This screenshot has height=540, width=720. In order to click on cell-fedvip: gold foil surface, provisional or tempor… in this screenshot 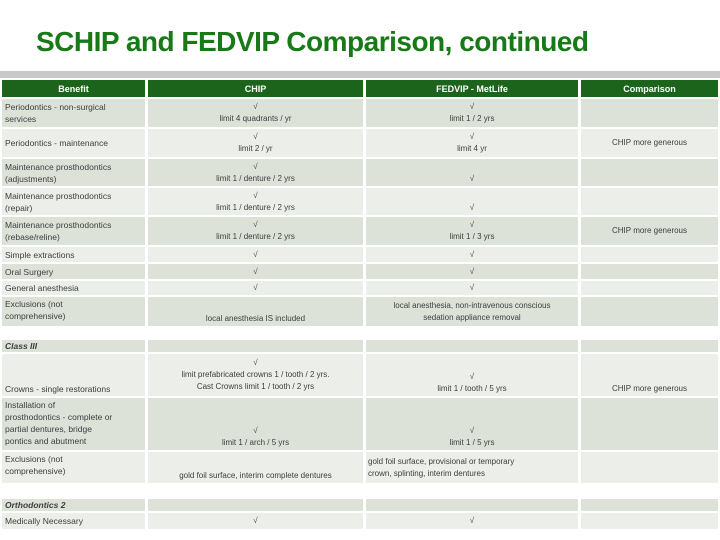, I will do `click(472, 467)`.